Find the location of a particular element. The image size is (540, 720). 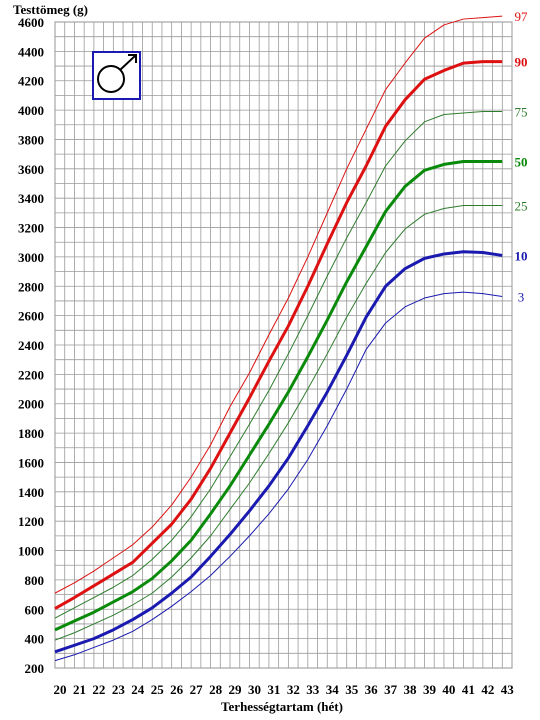

x-tick-label: 20 is located at coordinates (60, 689).